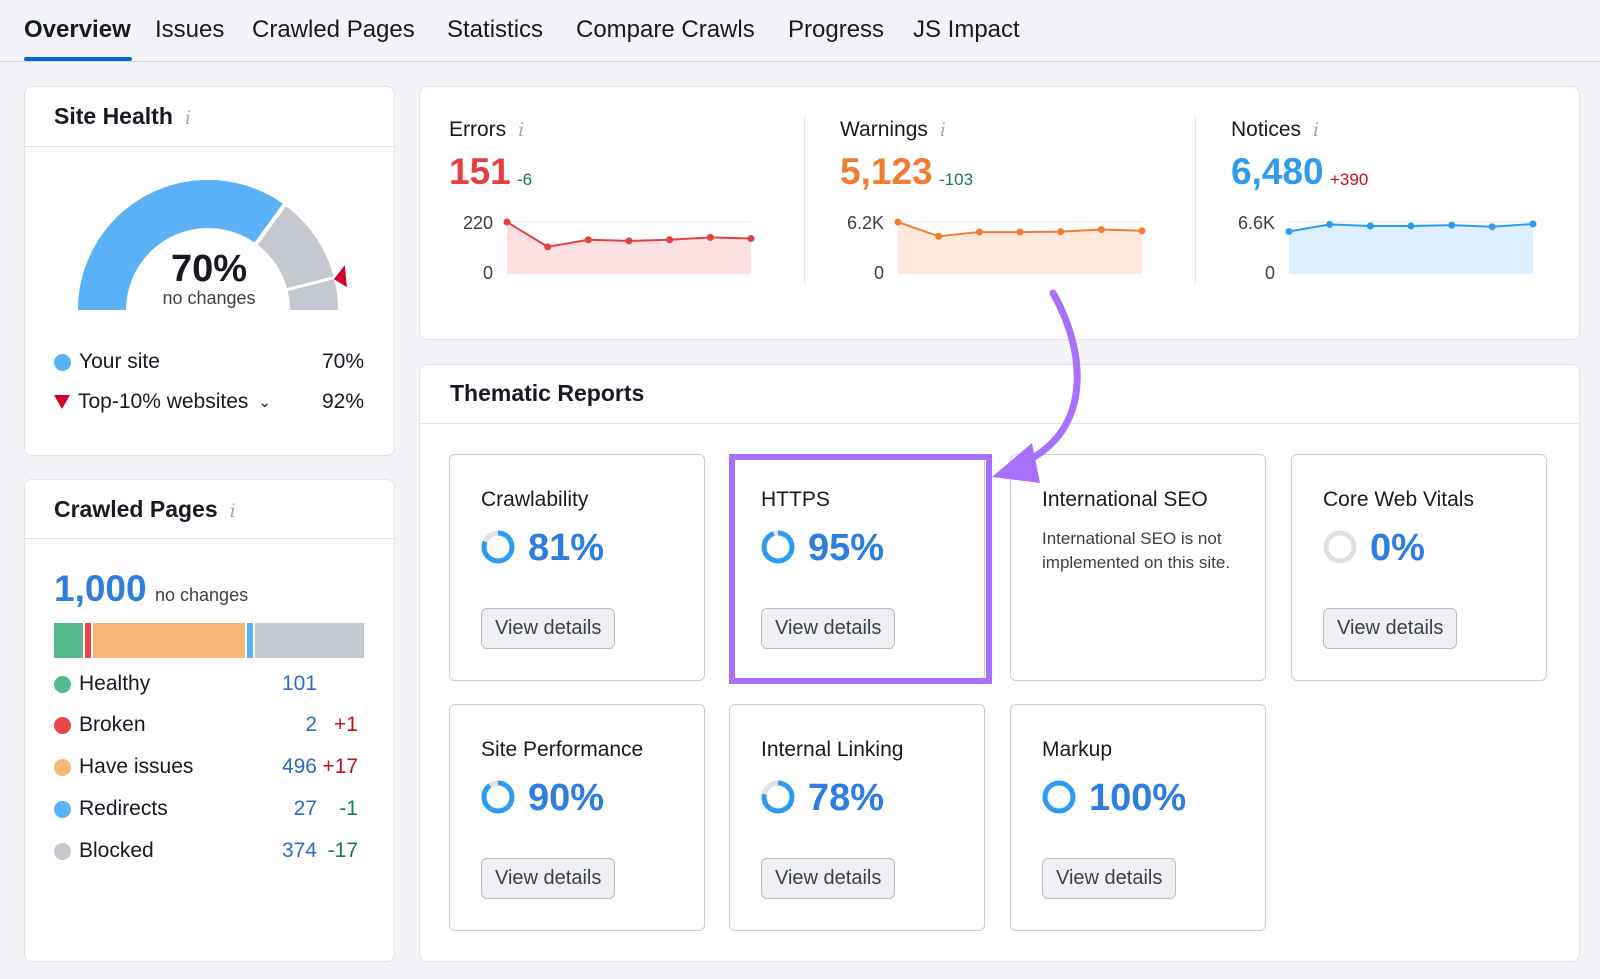 The image size is (1600, 979). I want to click on thematic-reports-title: Thematic Reports, so click(547, 393).